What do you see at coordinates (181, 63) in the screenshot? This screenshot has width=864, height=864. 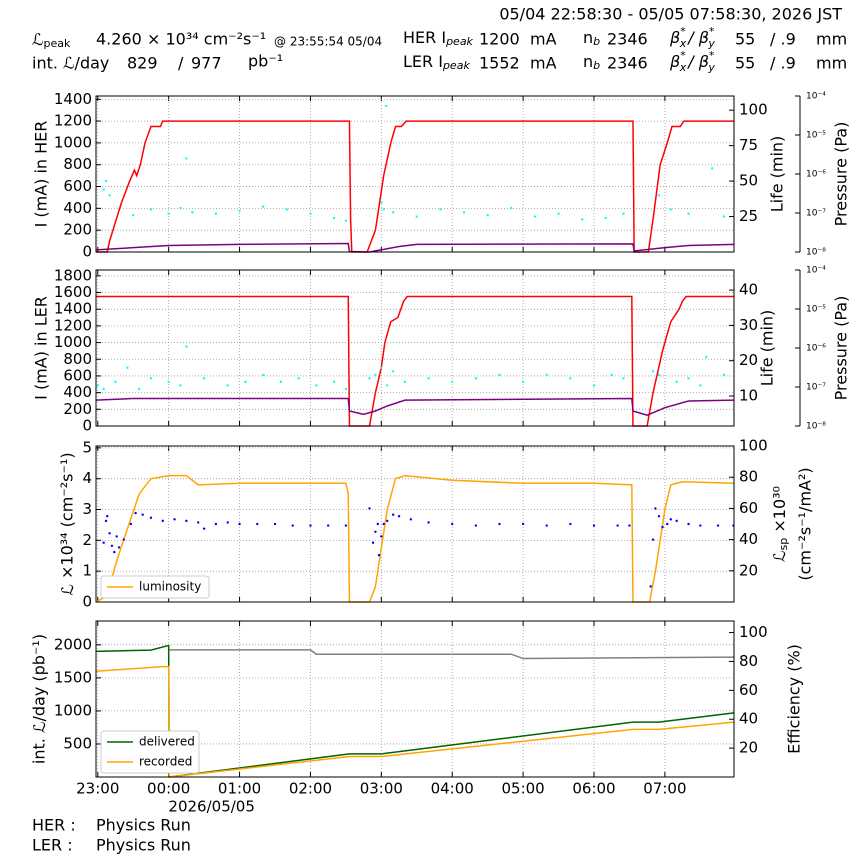 I see `sep: /` at bounding box center [181, 63].